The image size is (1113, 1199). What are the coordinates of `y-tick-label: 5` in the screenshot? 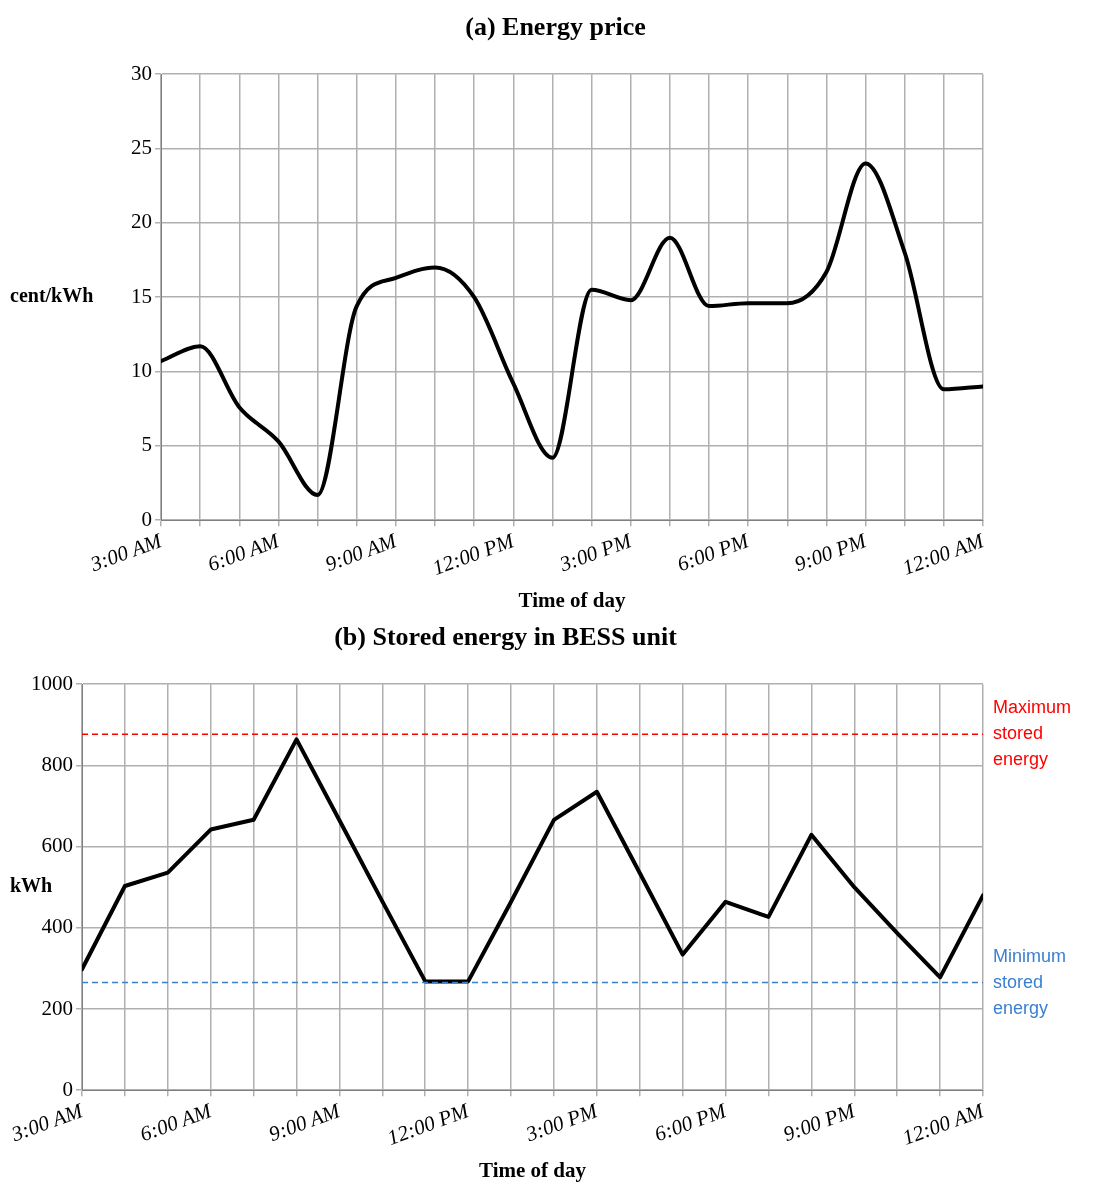 It's located at (146, 444).